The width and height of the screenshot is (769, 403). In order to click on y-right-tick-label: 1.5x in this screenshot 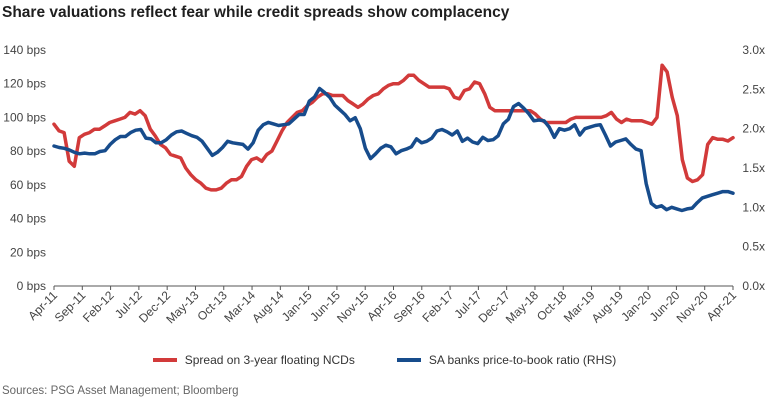, I will do `click(753, 168)`.